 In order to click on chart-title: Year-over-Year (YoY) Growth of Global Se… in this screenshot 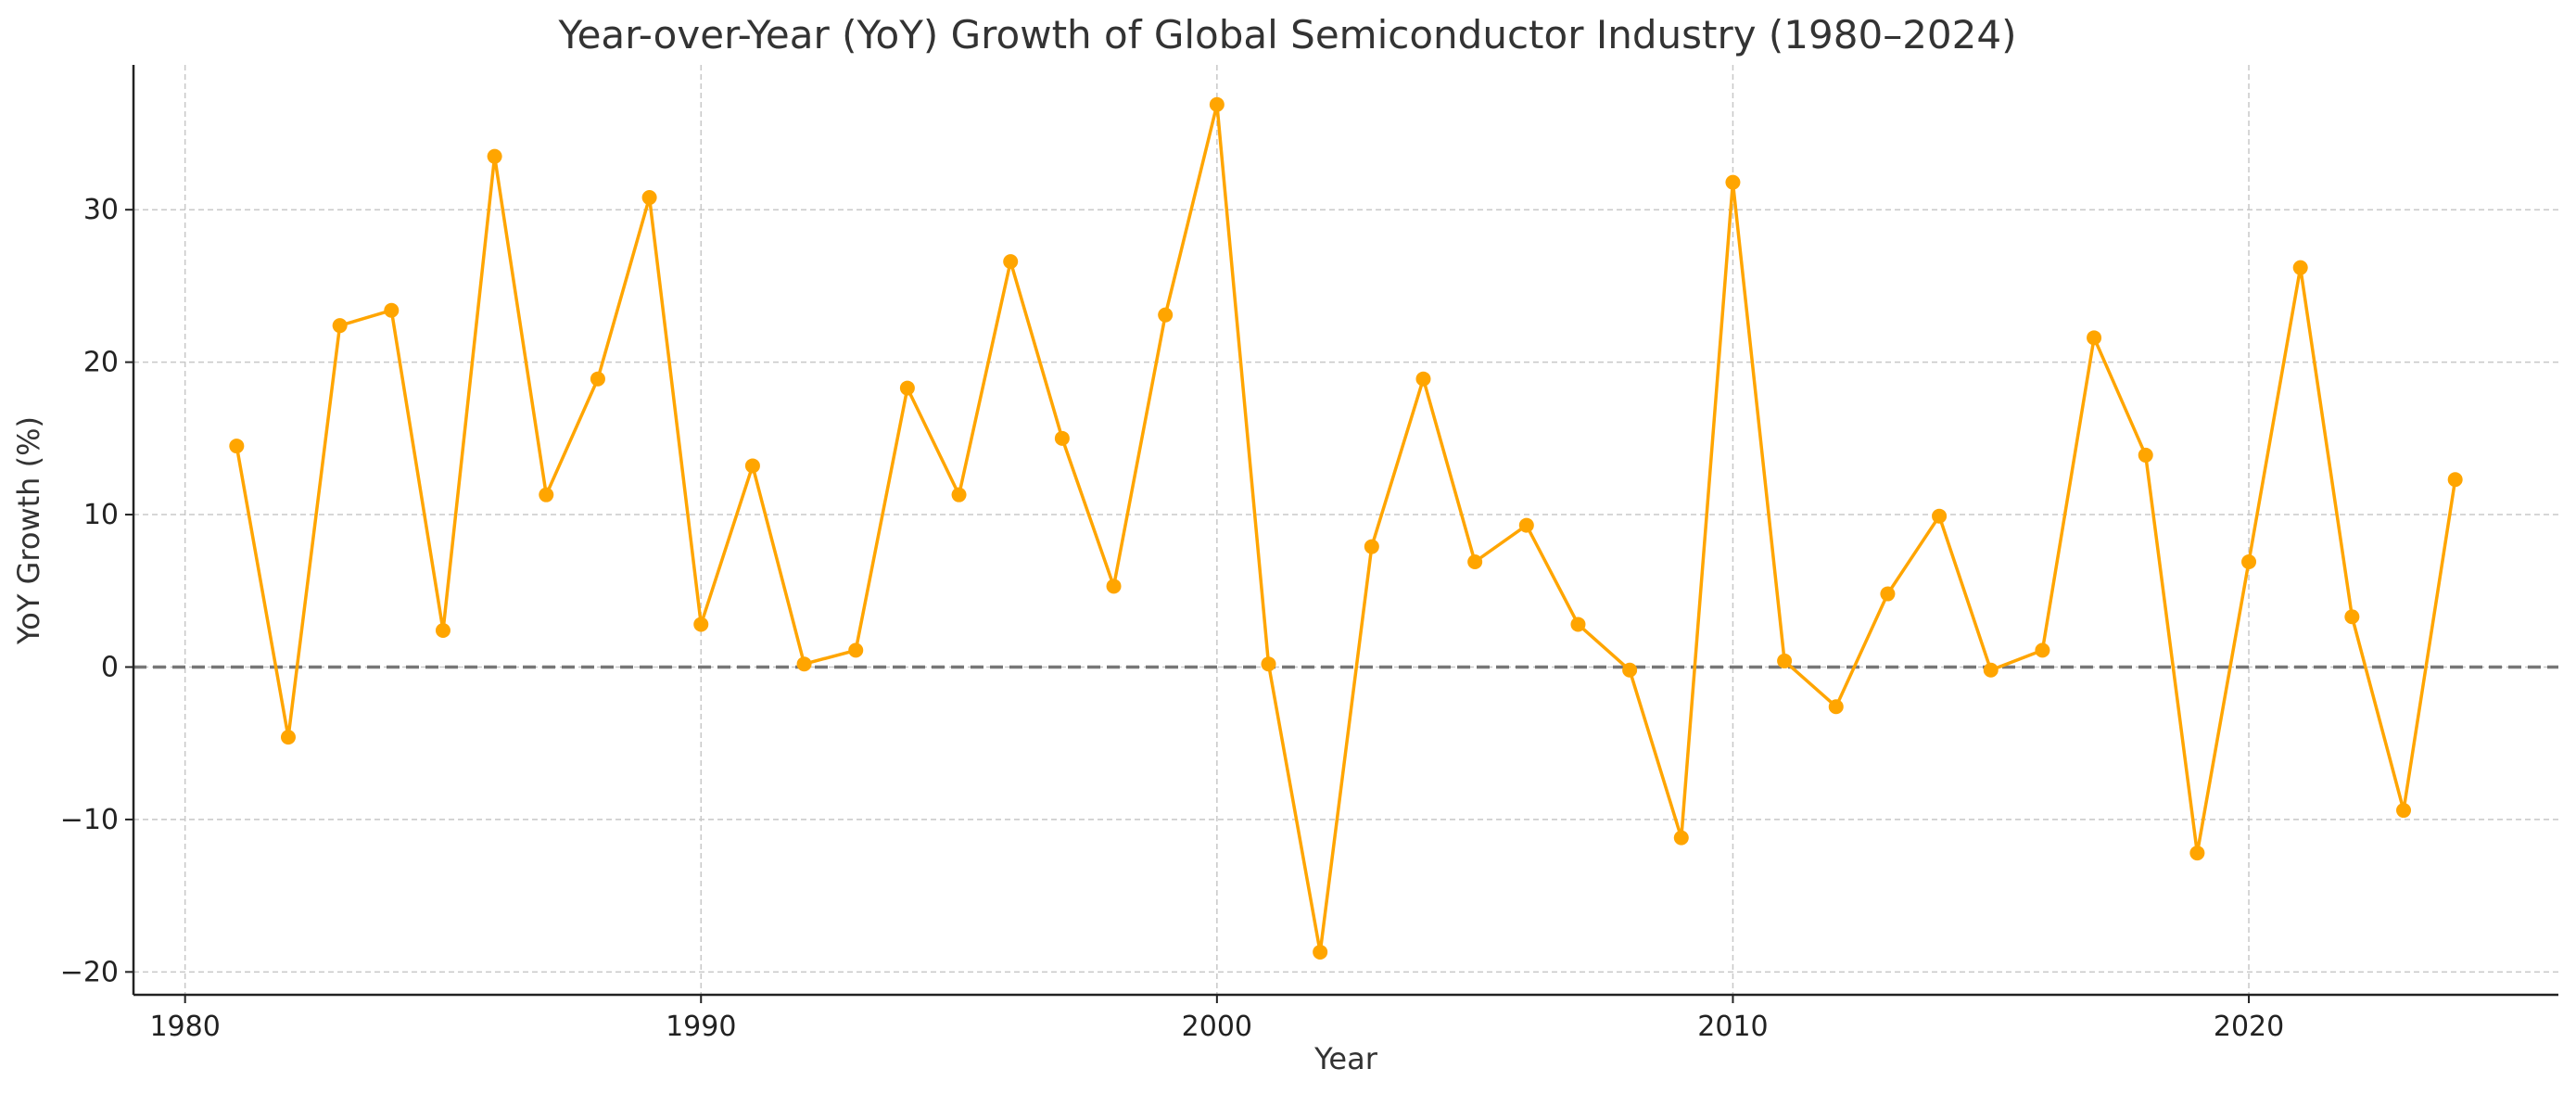, I will do `click(1287, 34)`.